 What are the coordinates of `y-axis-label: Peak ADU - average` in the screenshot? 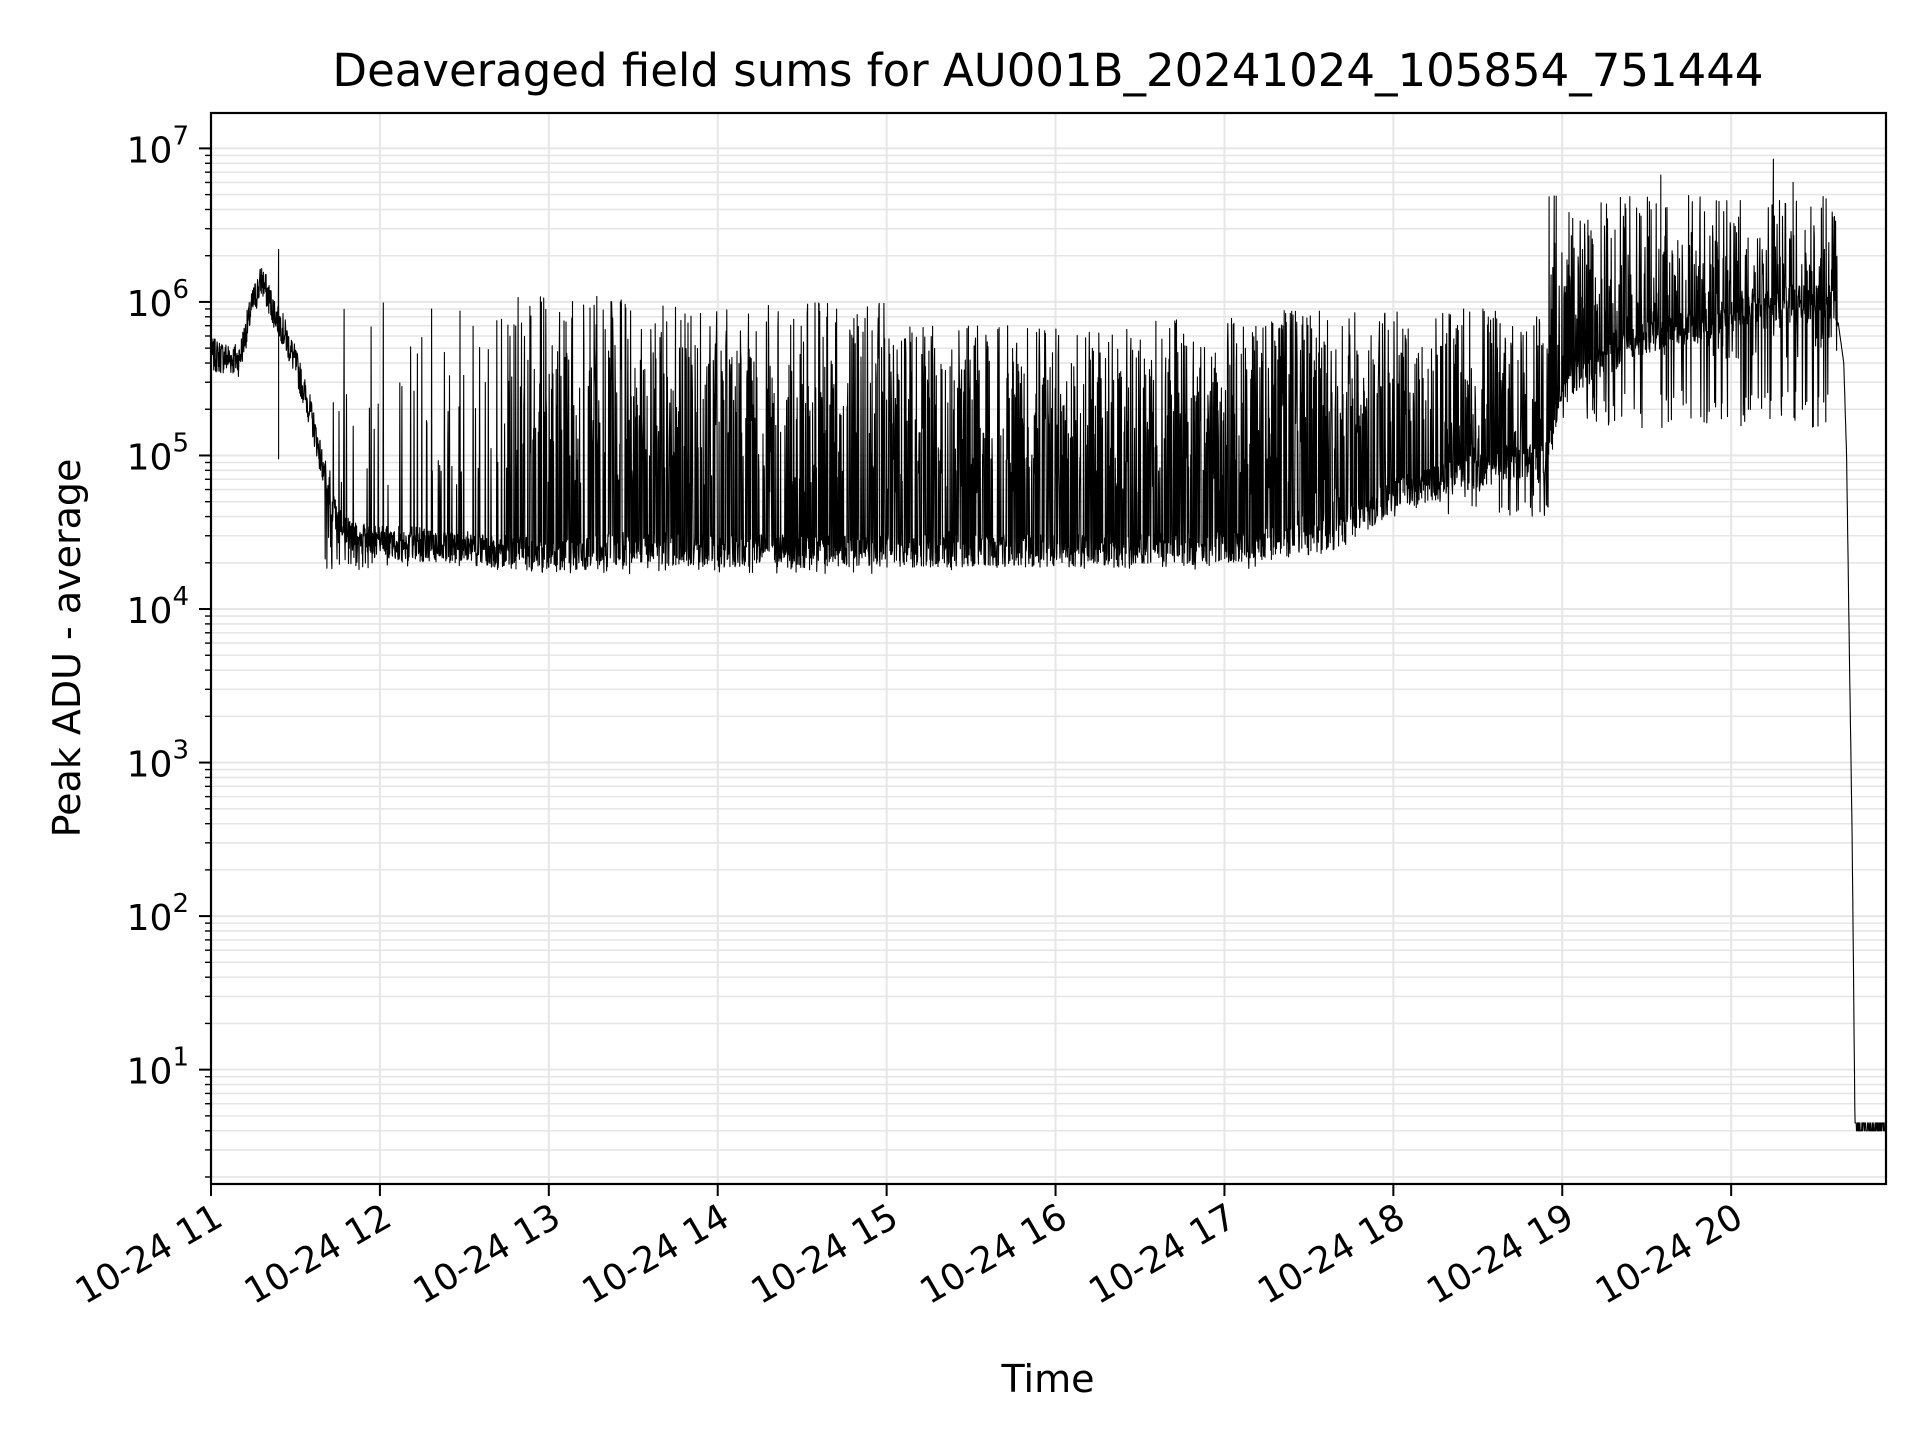 It's located at (67, 648).